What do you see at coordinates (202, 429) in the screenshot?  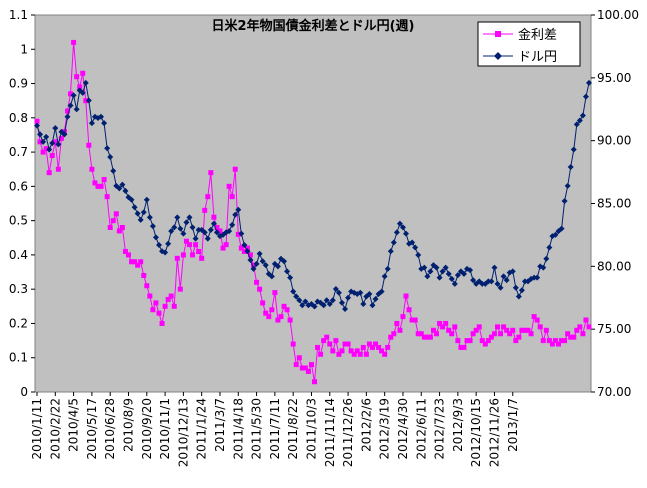 I see `x-tick-label: 2011/1/24` at bounding box center [202, 429].